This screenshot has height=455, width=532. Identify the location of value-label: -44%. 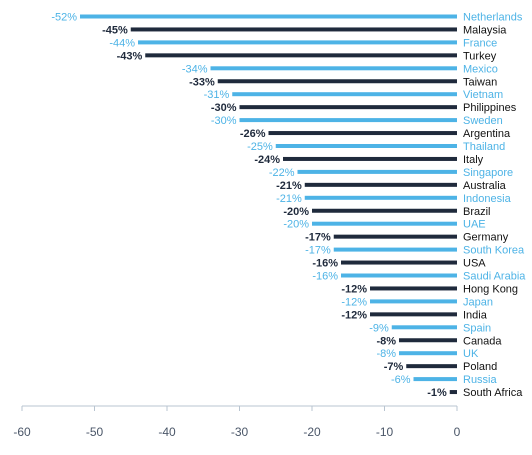
(122, 43).